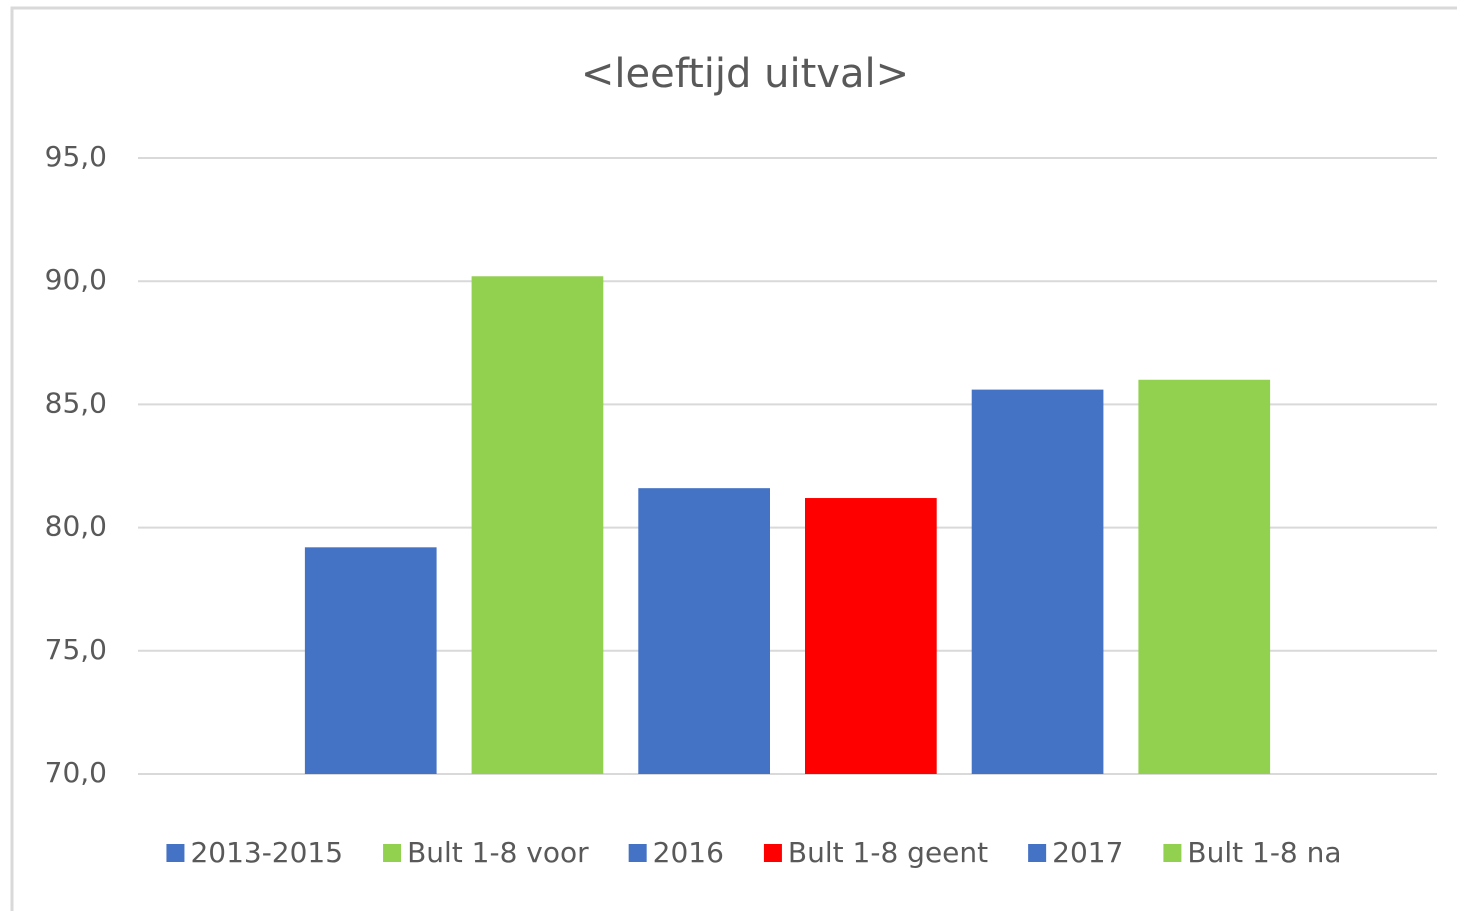 The height and width of the screenshot is (911, 1457). Describe the element at coordinates (745, 74) in the screenshot. I see `chart-title: <leeftijd uitval>` at that location.